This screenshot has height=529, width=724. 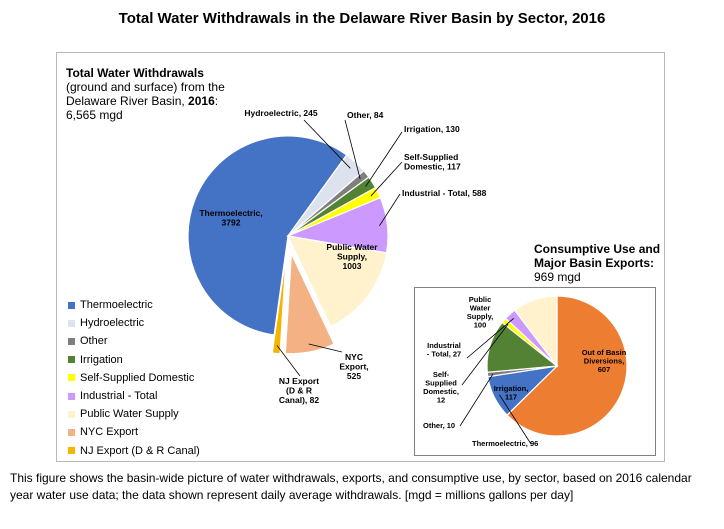 I want to click on inset-heading-line1: Consumptive Use and, so click(x=597, y=249).